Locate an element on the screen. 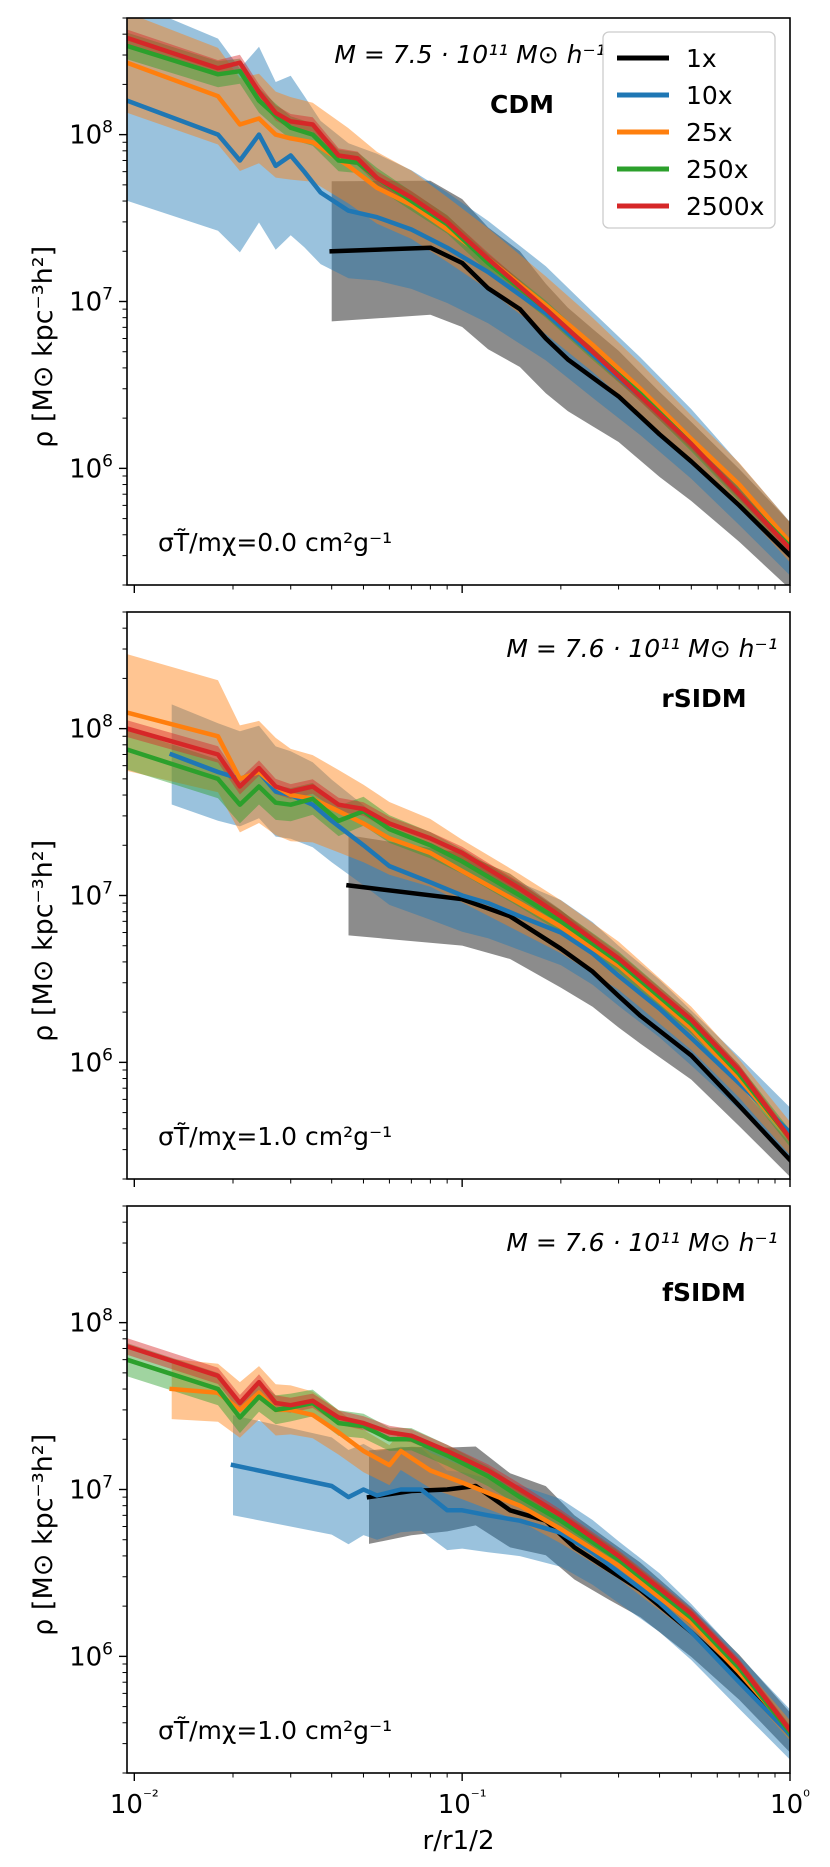 The image size is (830, 1867). x-tick-label: 10⁰ is located at coordinates (790, 1803).